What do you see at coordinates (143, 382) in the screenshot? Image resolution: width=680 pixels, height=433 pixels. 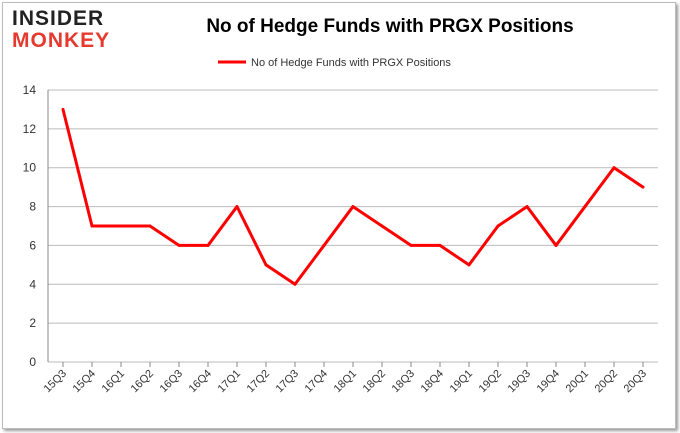 I see `x-tick-label: 16Q2` at bounding box center [143, 382].